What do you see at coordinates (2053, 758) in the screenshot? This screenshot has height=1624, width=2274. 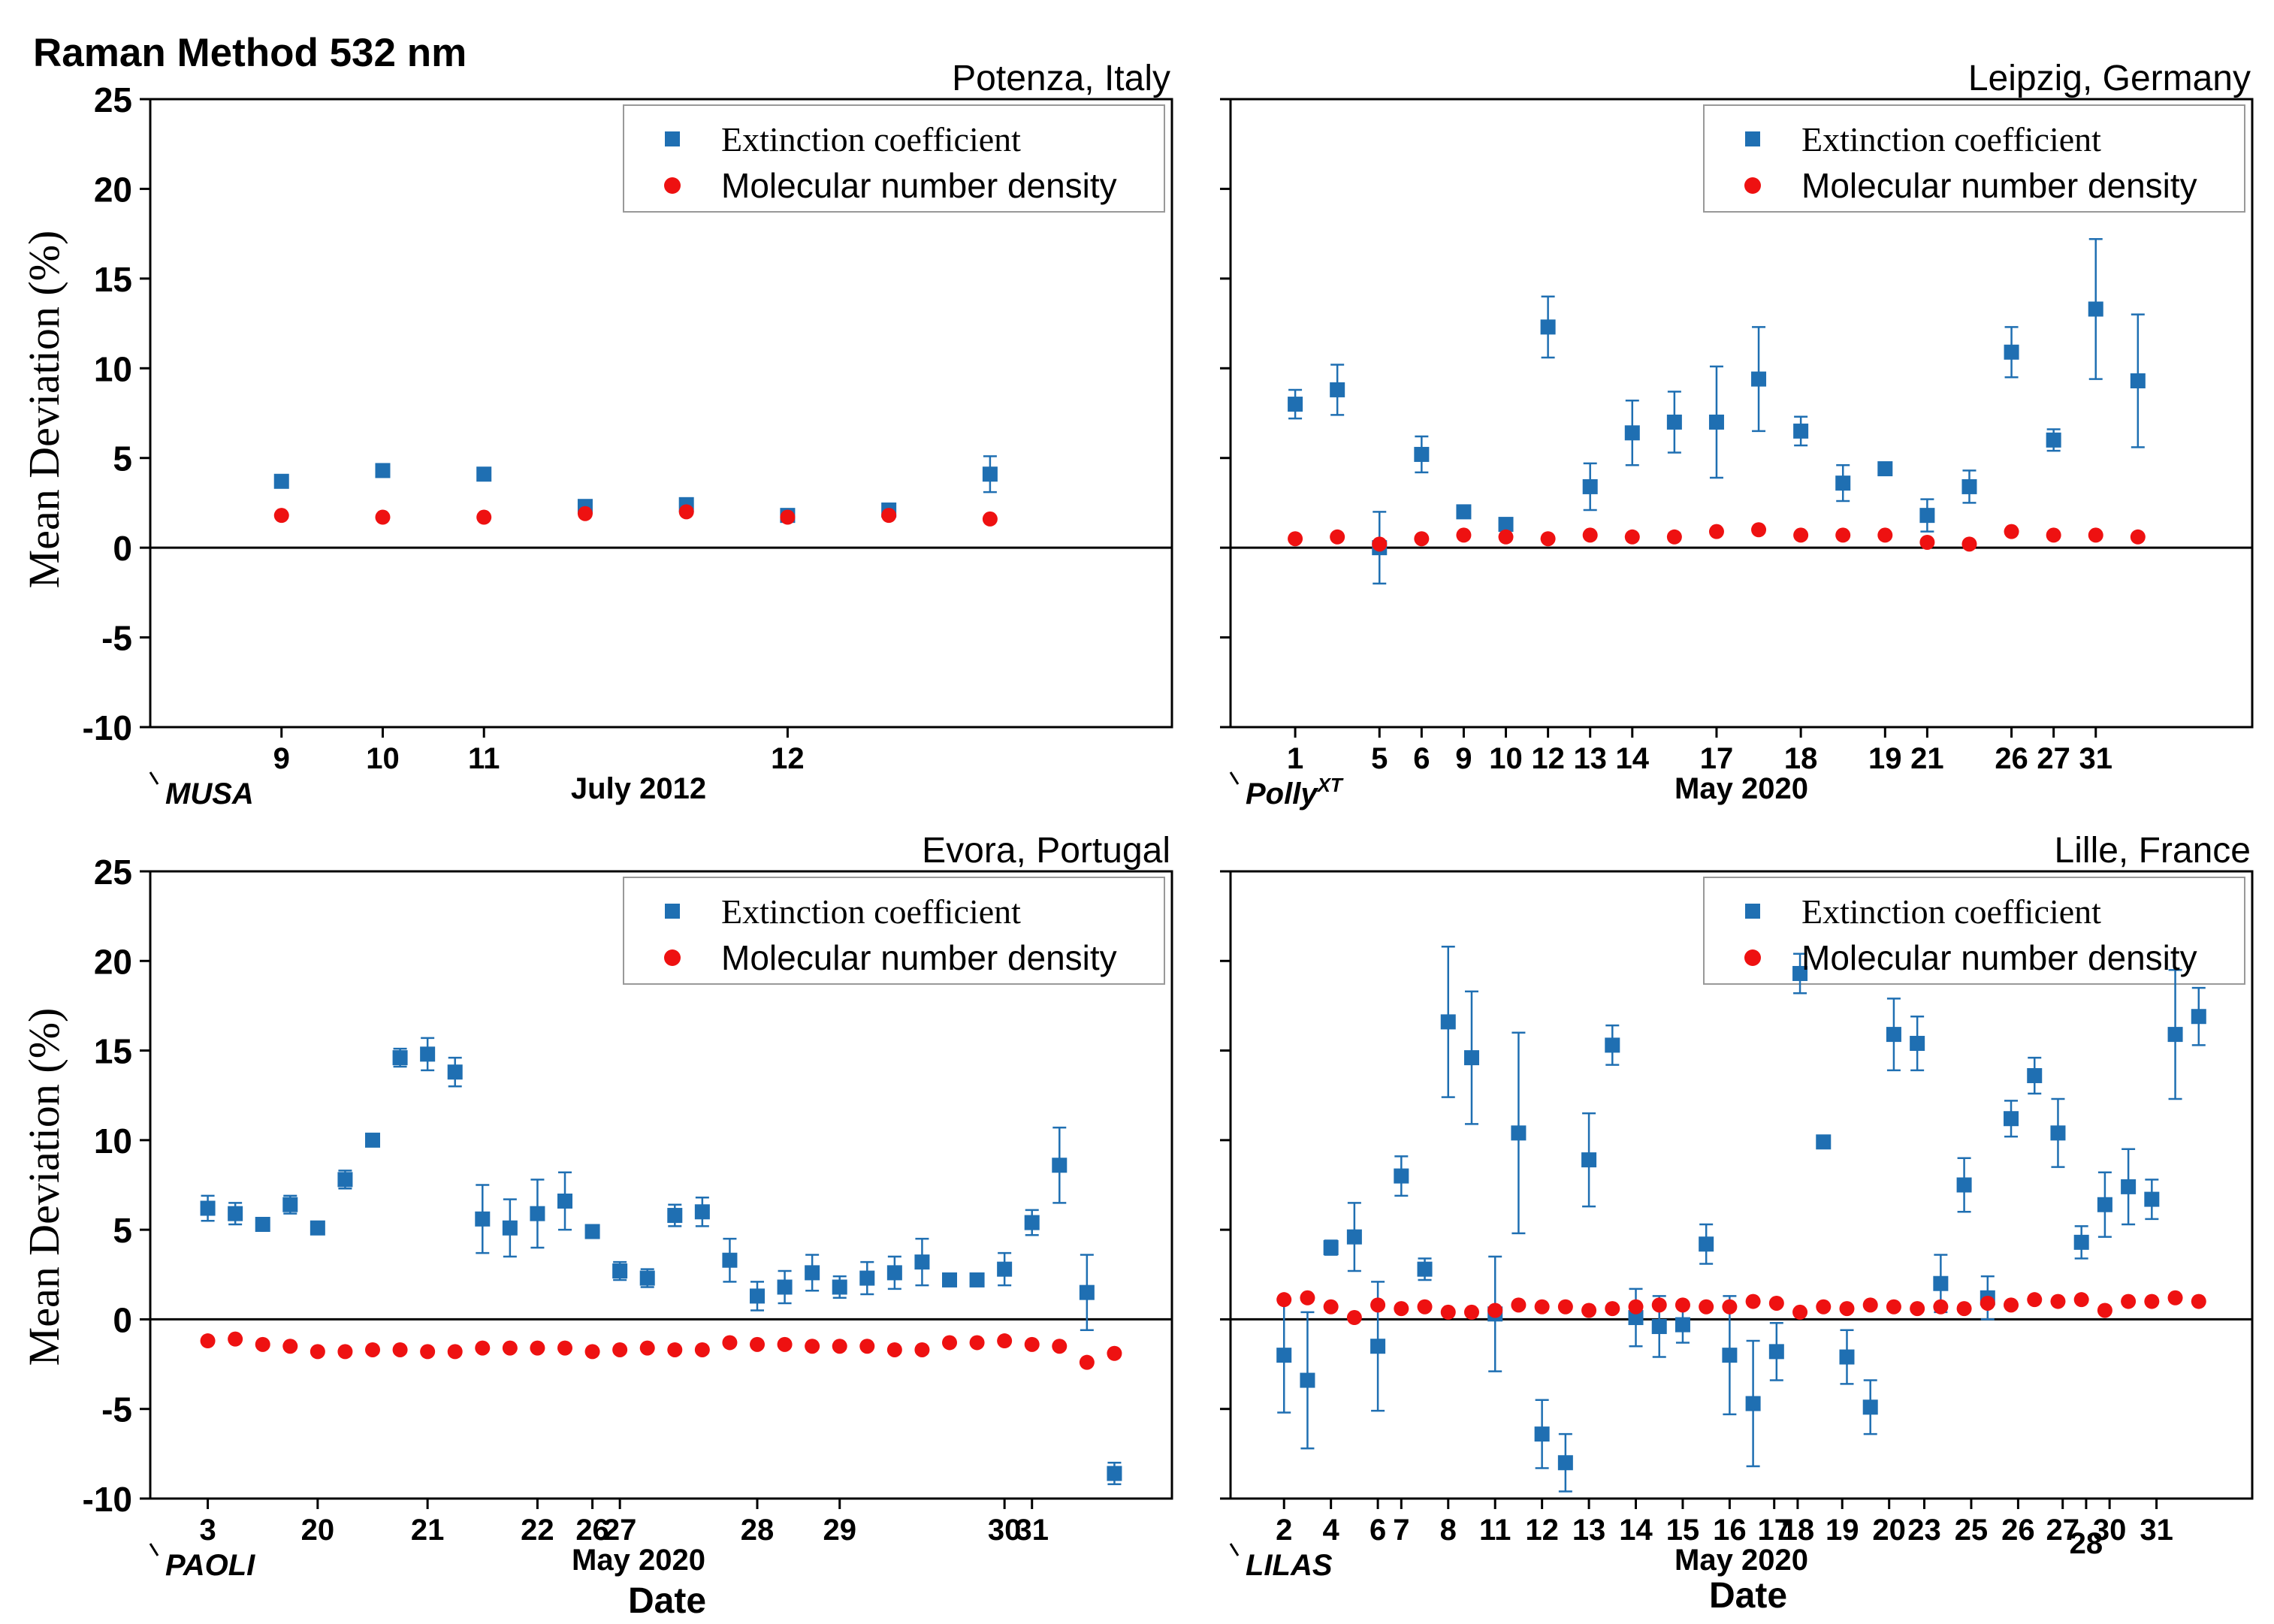 I see `x-tick-label: 27` at bounding box center [2053, 758].